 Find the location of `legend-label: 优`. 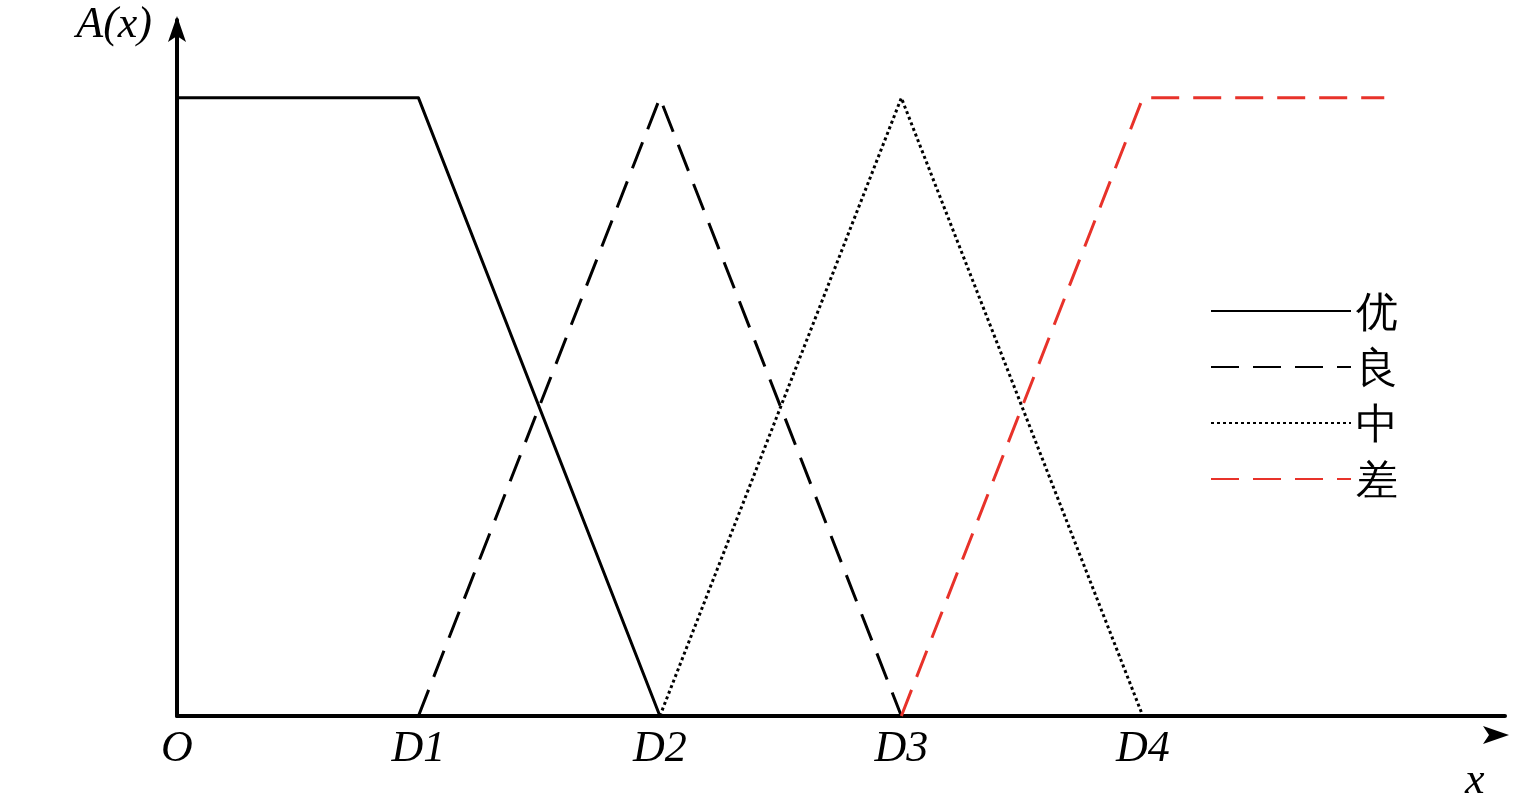

legend-label: 优 is located at coordinates (1377, 311).